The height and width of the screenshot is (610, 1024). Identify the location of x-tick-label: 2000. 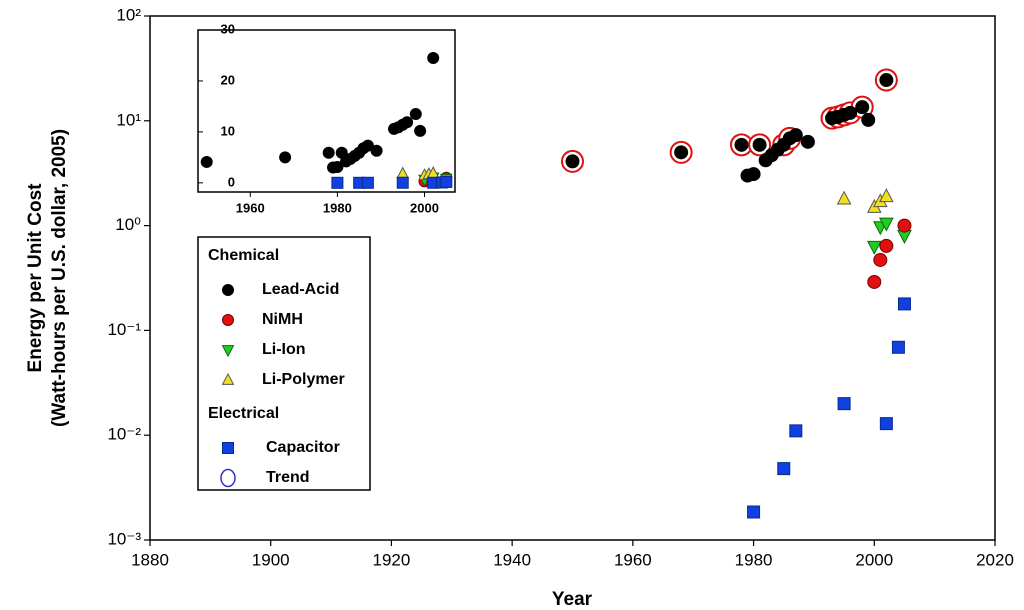
(874, 559).